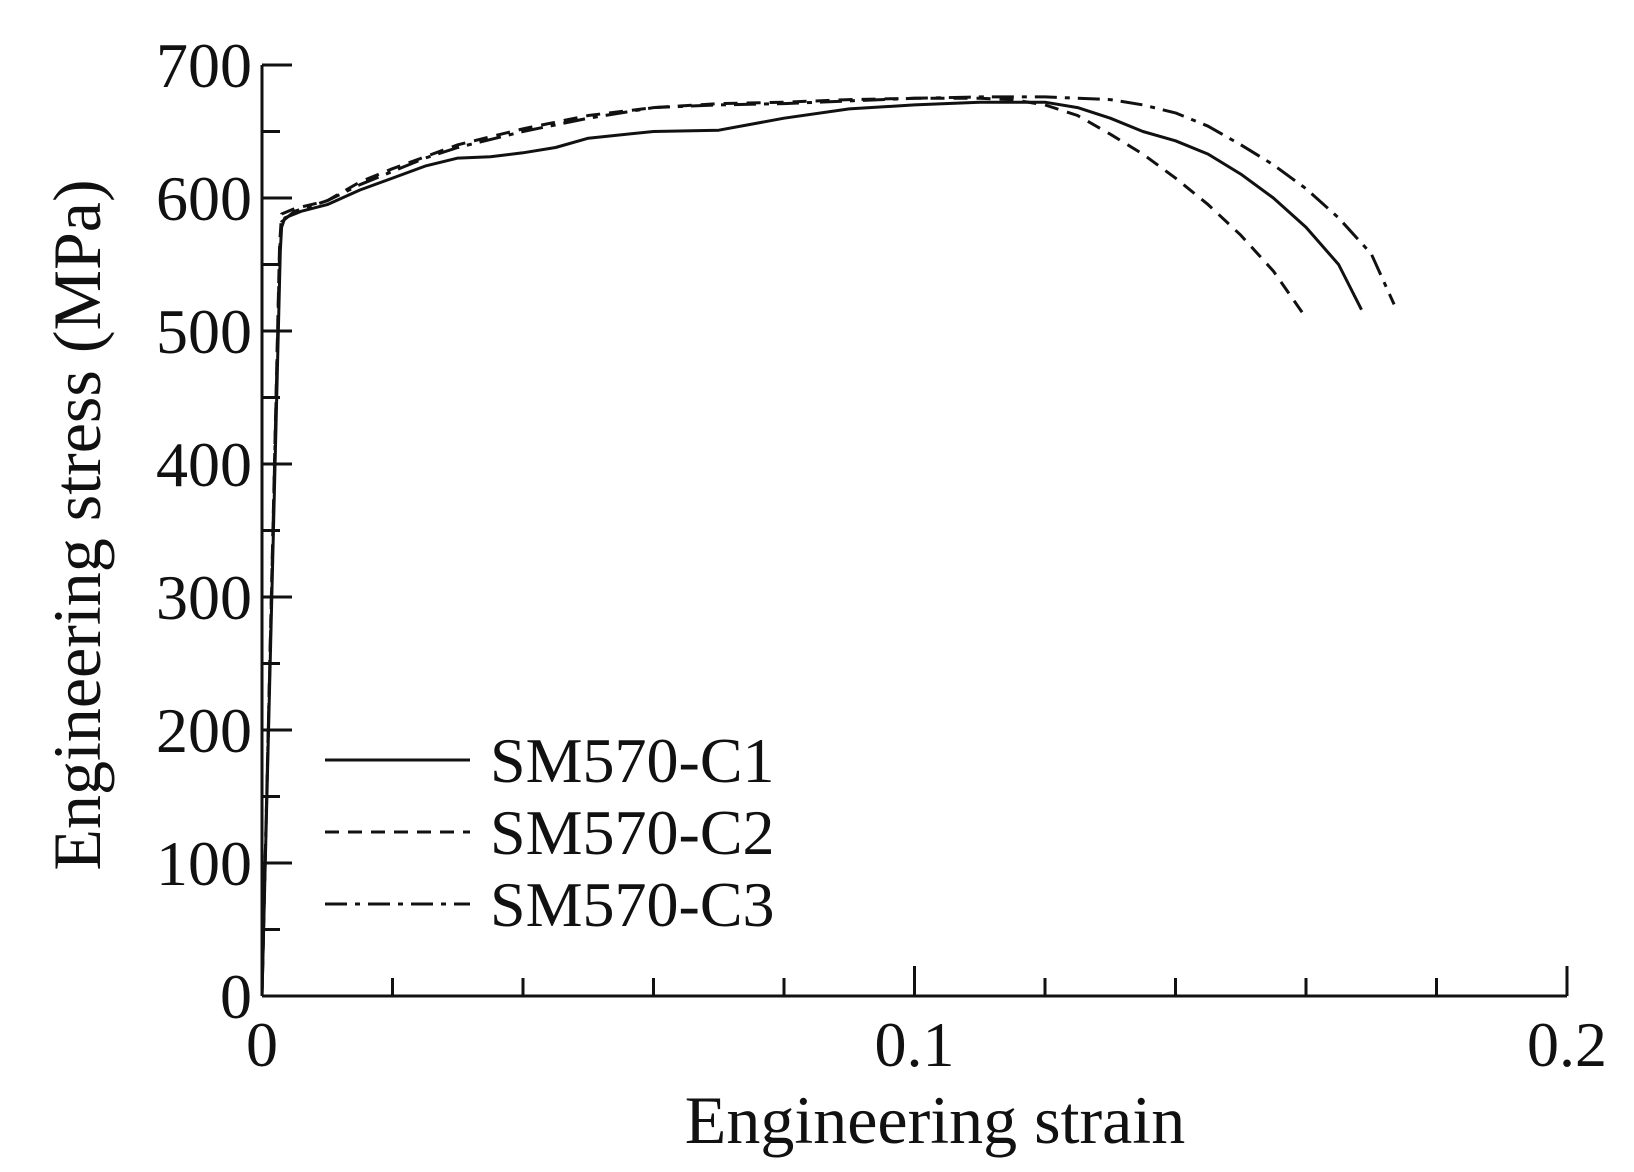  Describe the element at coordinates (204, 464) in the screenshot. I see `y-tick-label: 400` at that location.